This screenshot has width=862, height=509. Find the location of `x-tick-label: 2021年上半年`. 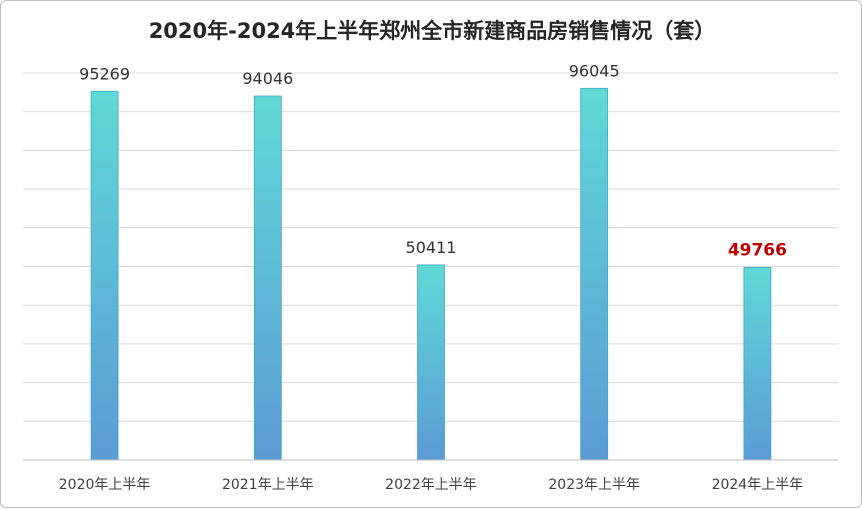

x-tick-label: 2021年上半年 is located at coordinates (268, 485).